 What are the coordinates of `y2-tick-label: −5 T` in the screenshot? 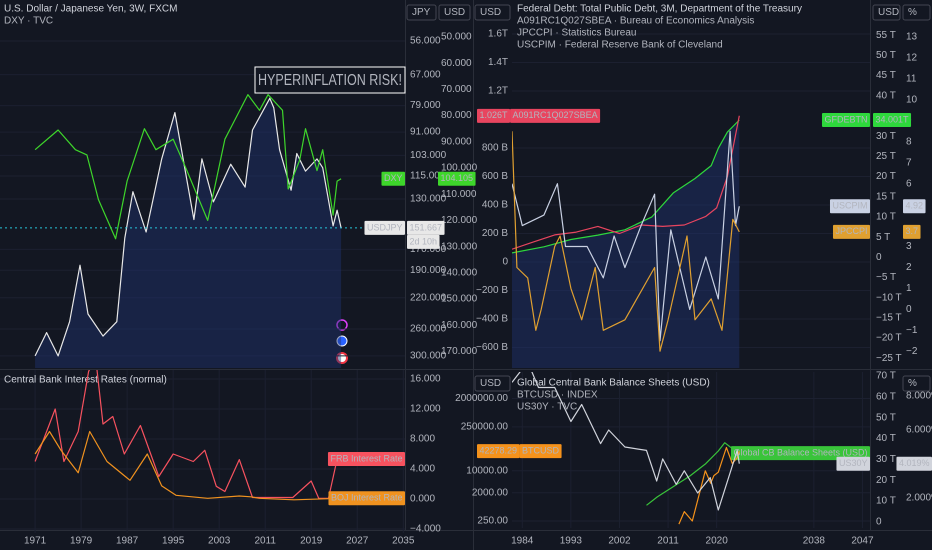 It's located at (886, 277).